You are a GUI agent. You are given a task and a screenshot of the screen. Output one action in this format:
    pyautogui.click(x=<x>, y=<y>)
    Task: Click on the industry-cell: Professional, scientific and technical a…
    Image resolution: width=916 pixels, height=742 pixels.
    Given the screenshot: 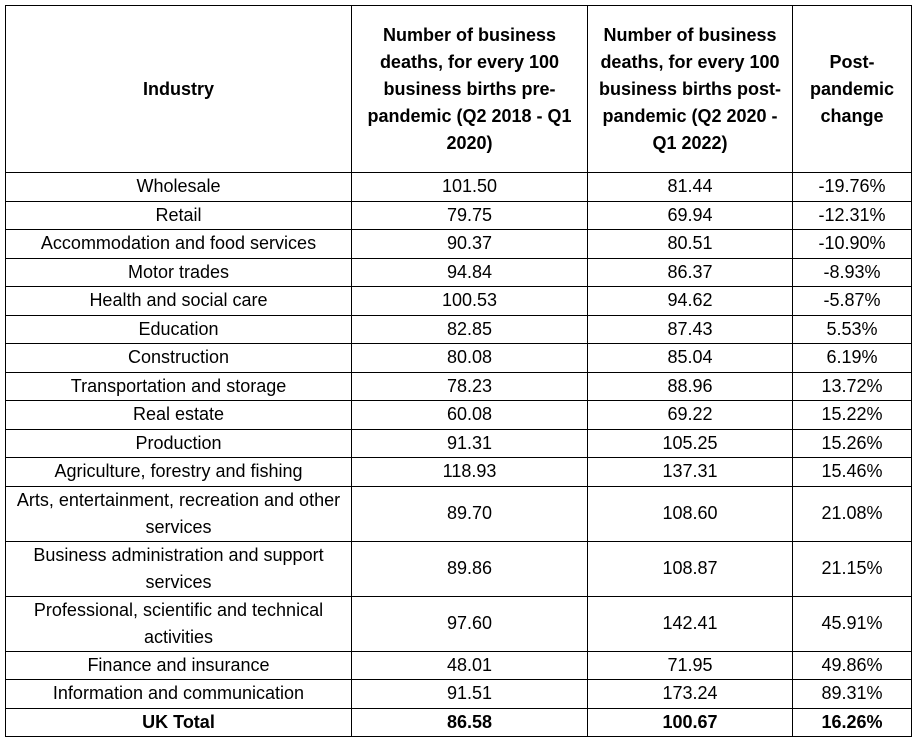 What is the action you would take?
    pyautogui.click(x=178, y=623)
    